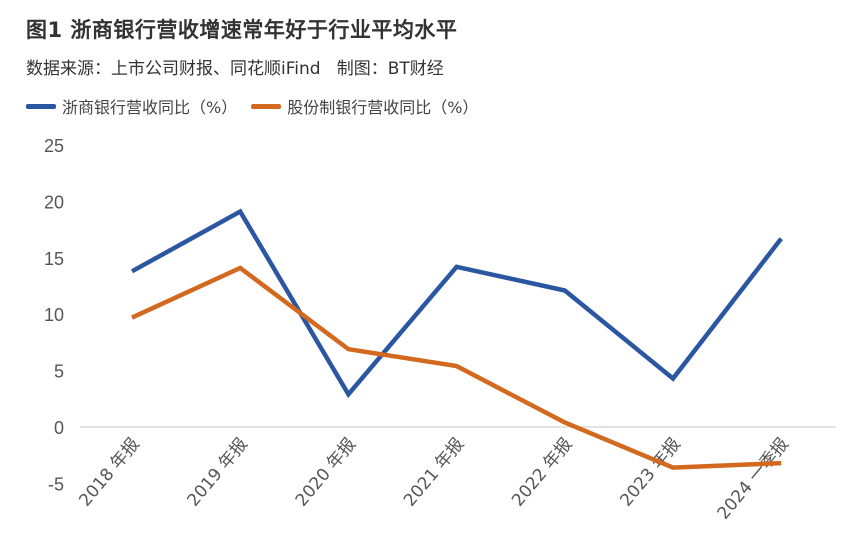  Describe the element at coordinates (109, 472) in the screenshot. I see `x-tick-label: 2018 年报` at that location.